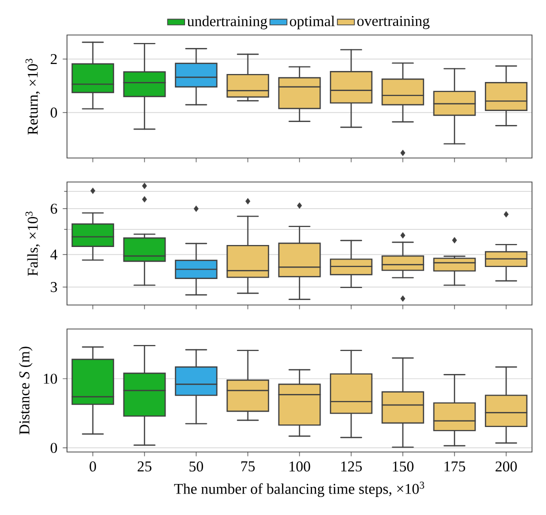  I want to click on x-tick-label: 200, so click(506, 466).